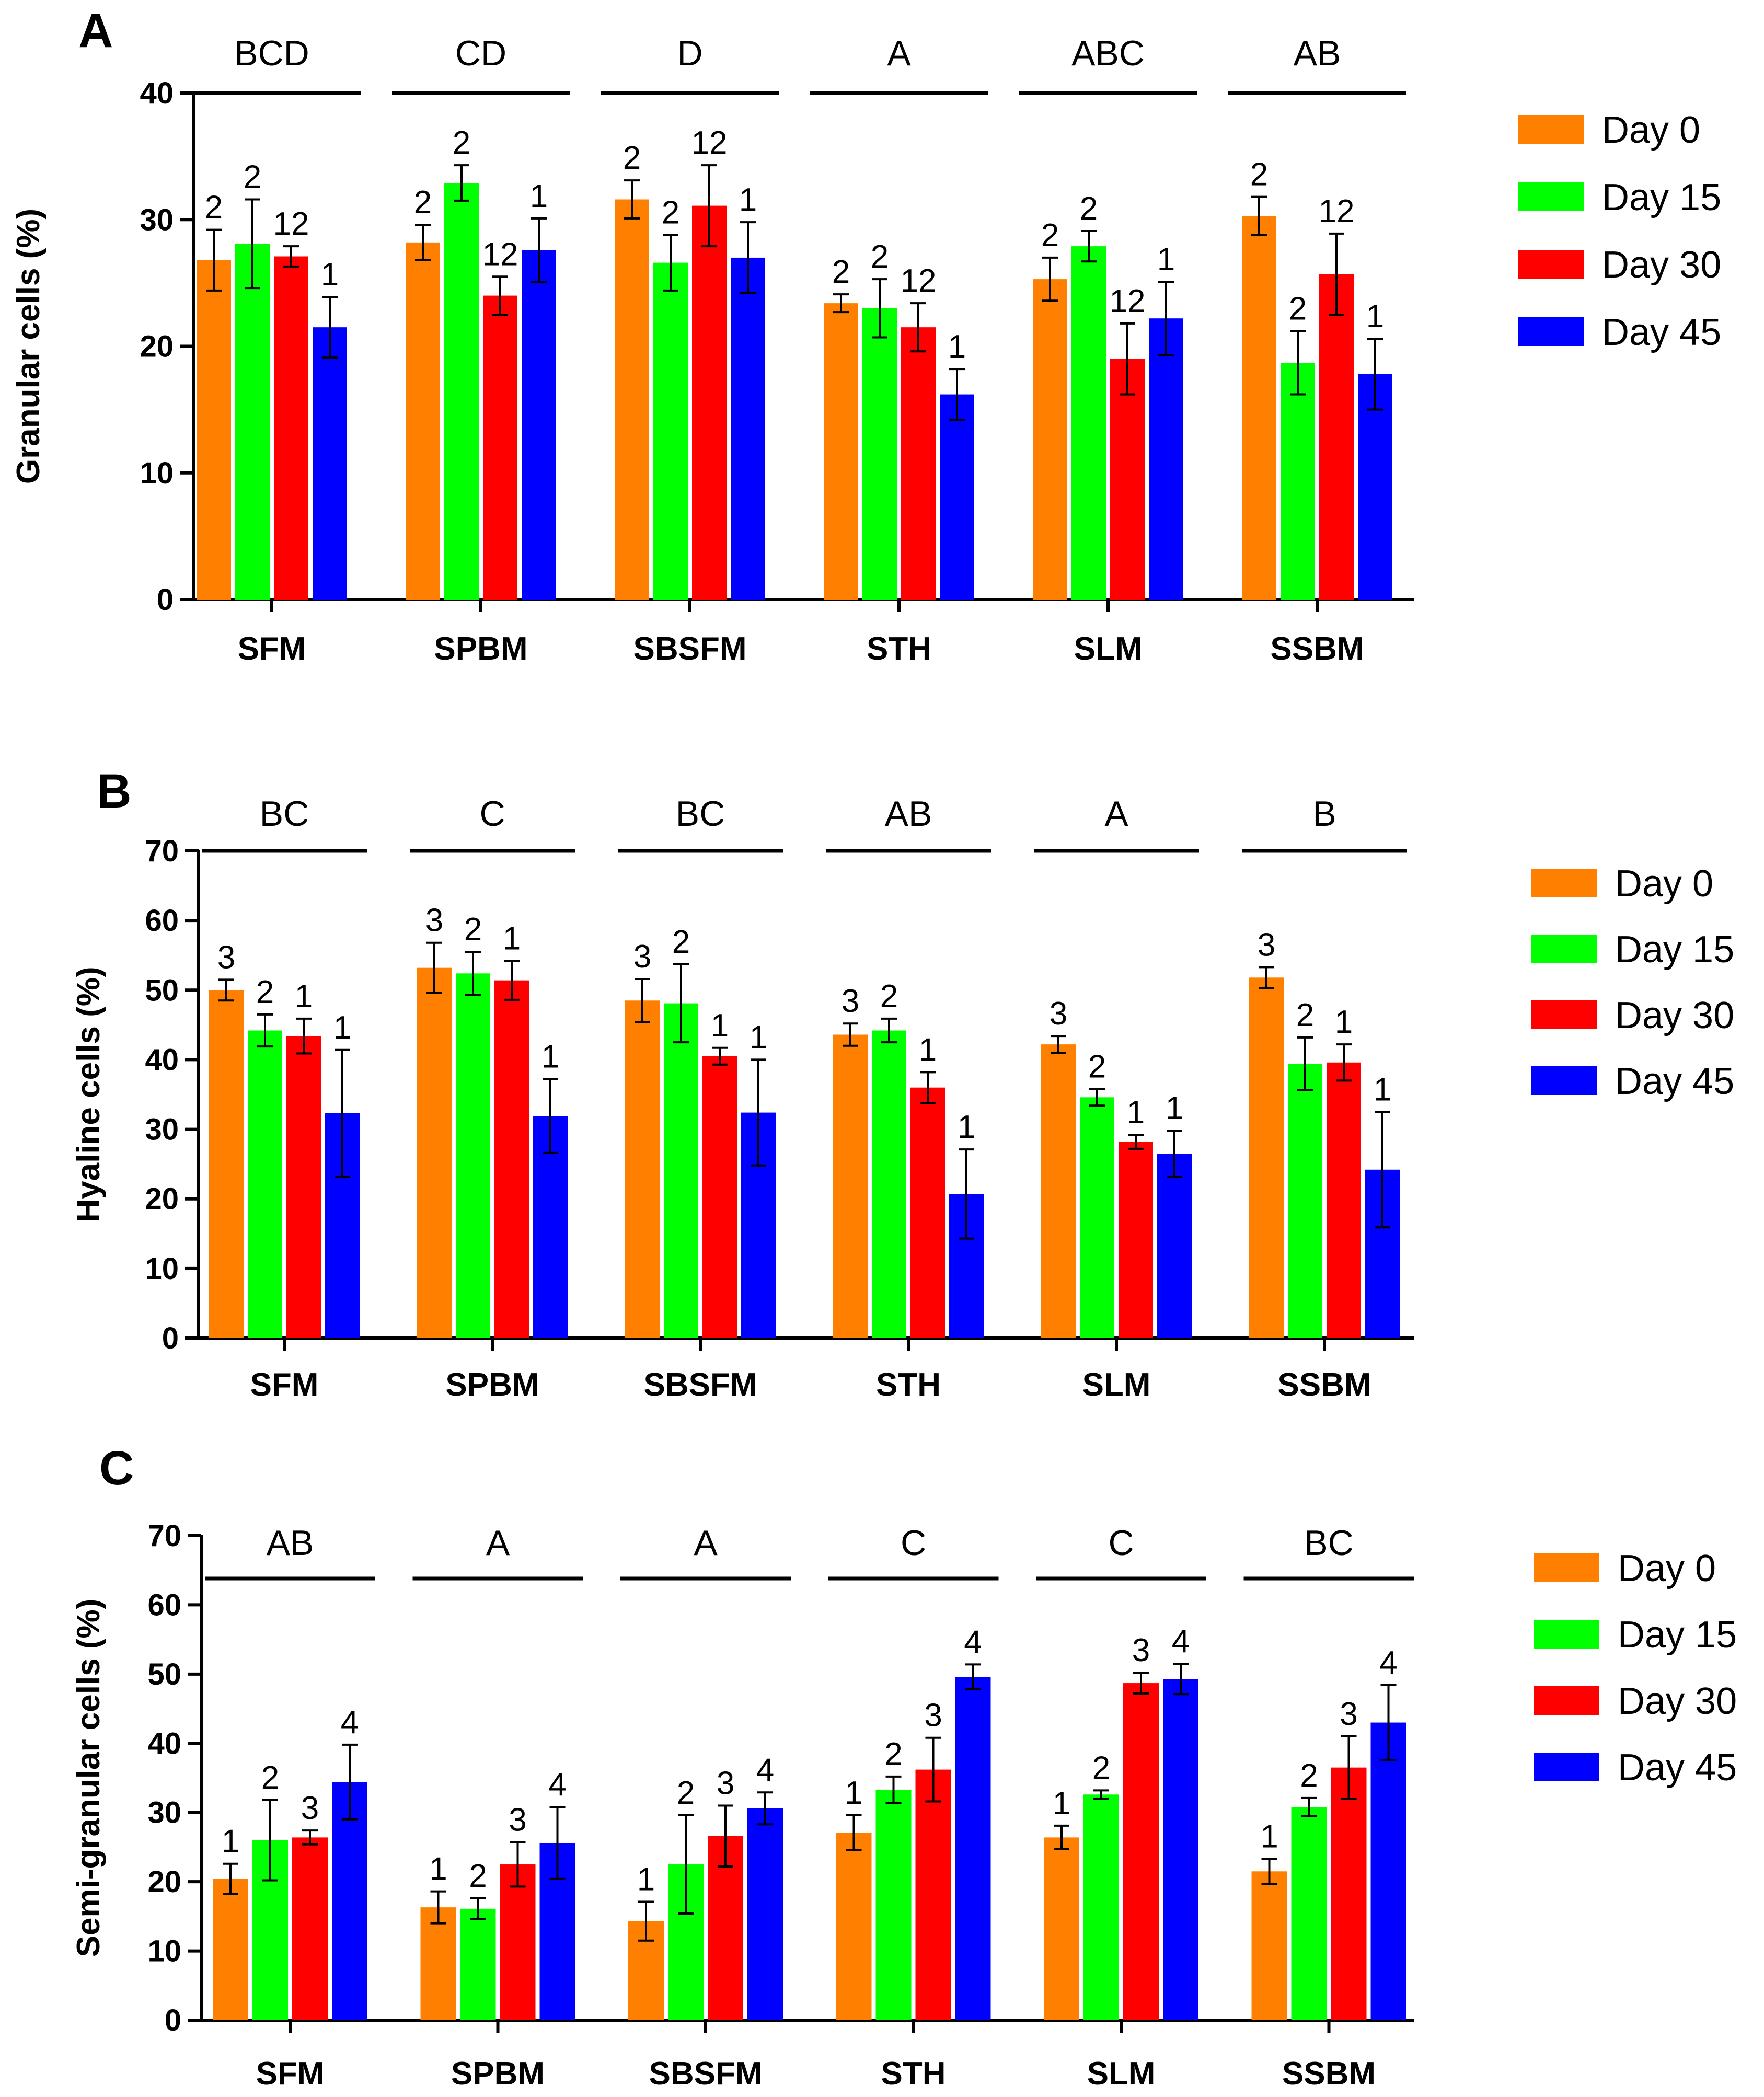 This screenshot has width=1764, height=2097. Describe the element at coordinates (116, 1468) in the screenshot. I see `panel-letter: C` at that location.